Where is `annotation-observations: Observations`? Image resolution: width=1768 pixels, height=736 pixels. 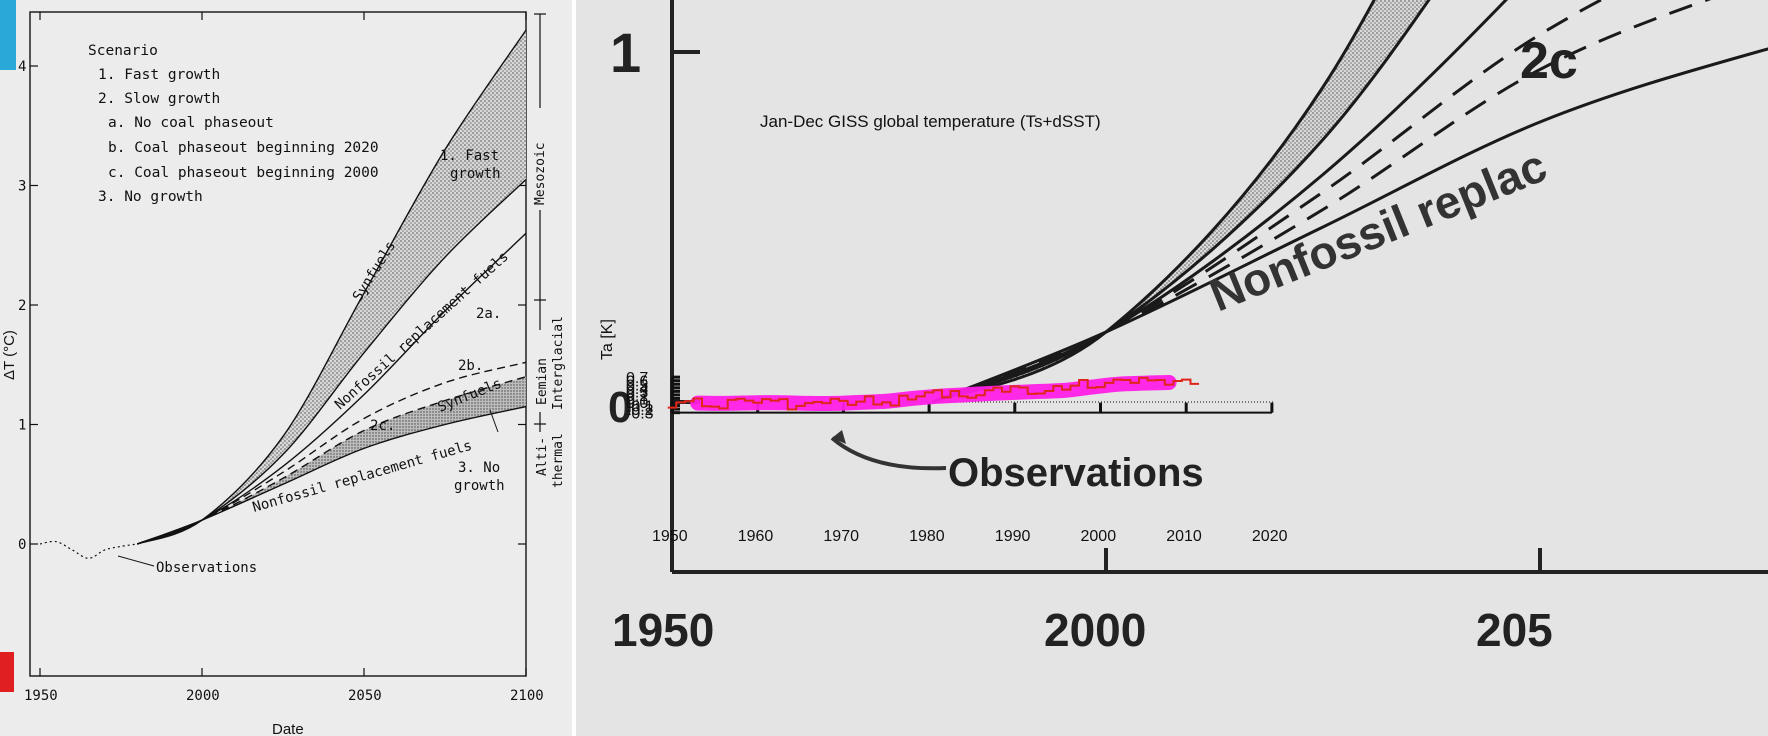 annotation-observations: Observations is located at coordinates (206, 568).